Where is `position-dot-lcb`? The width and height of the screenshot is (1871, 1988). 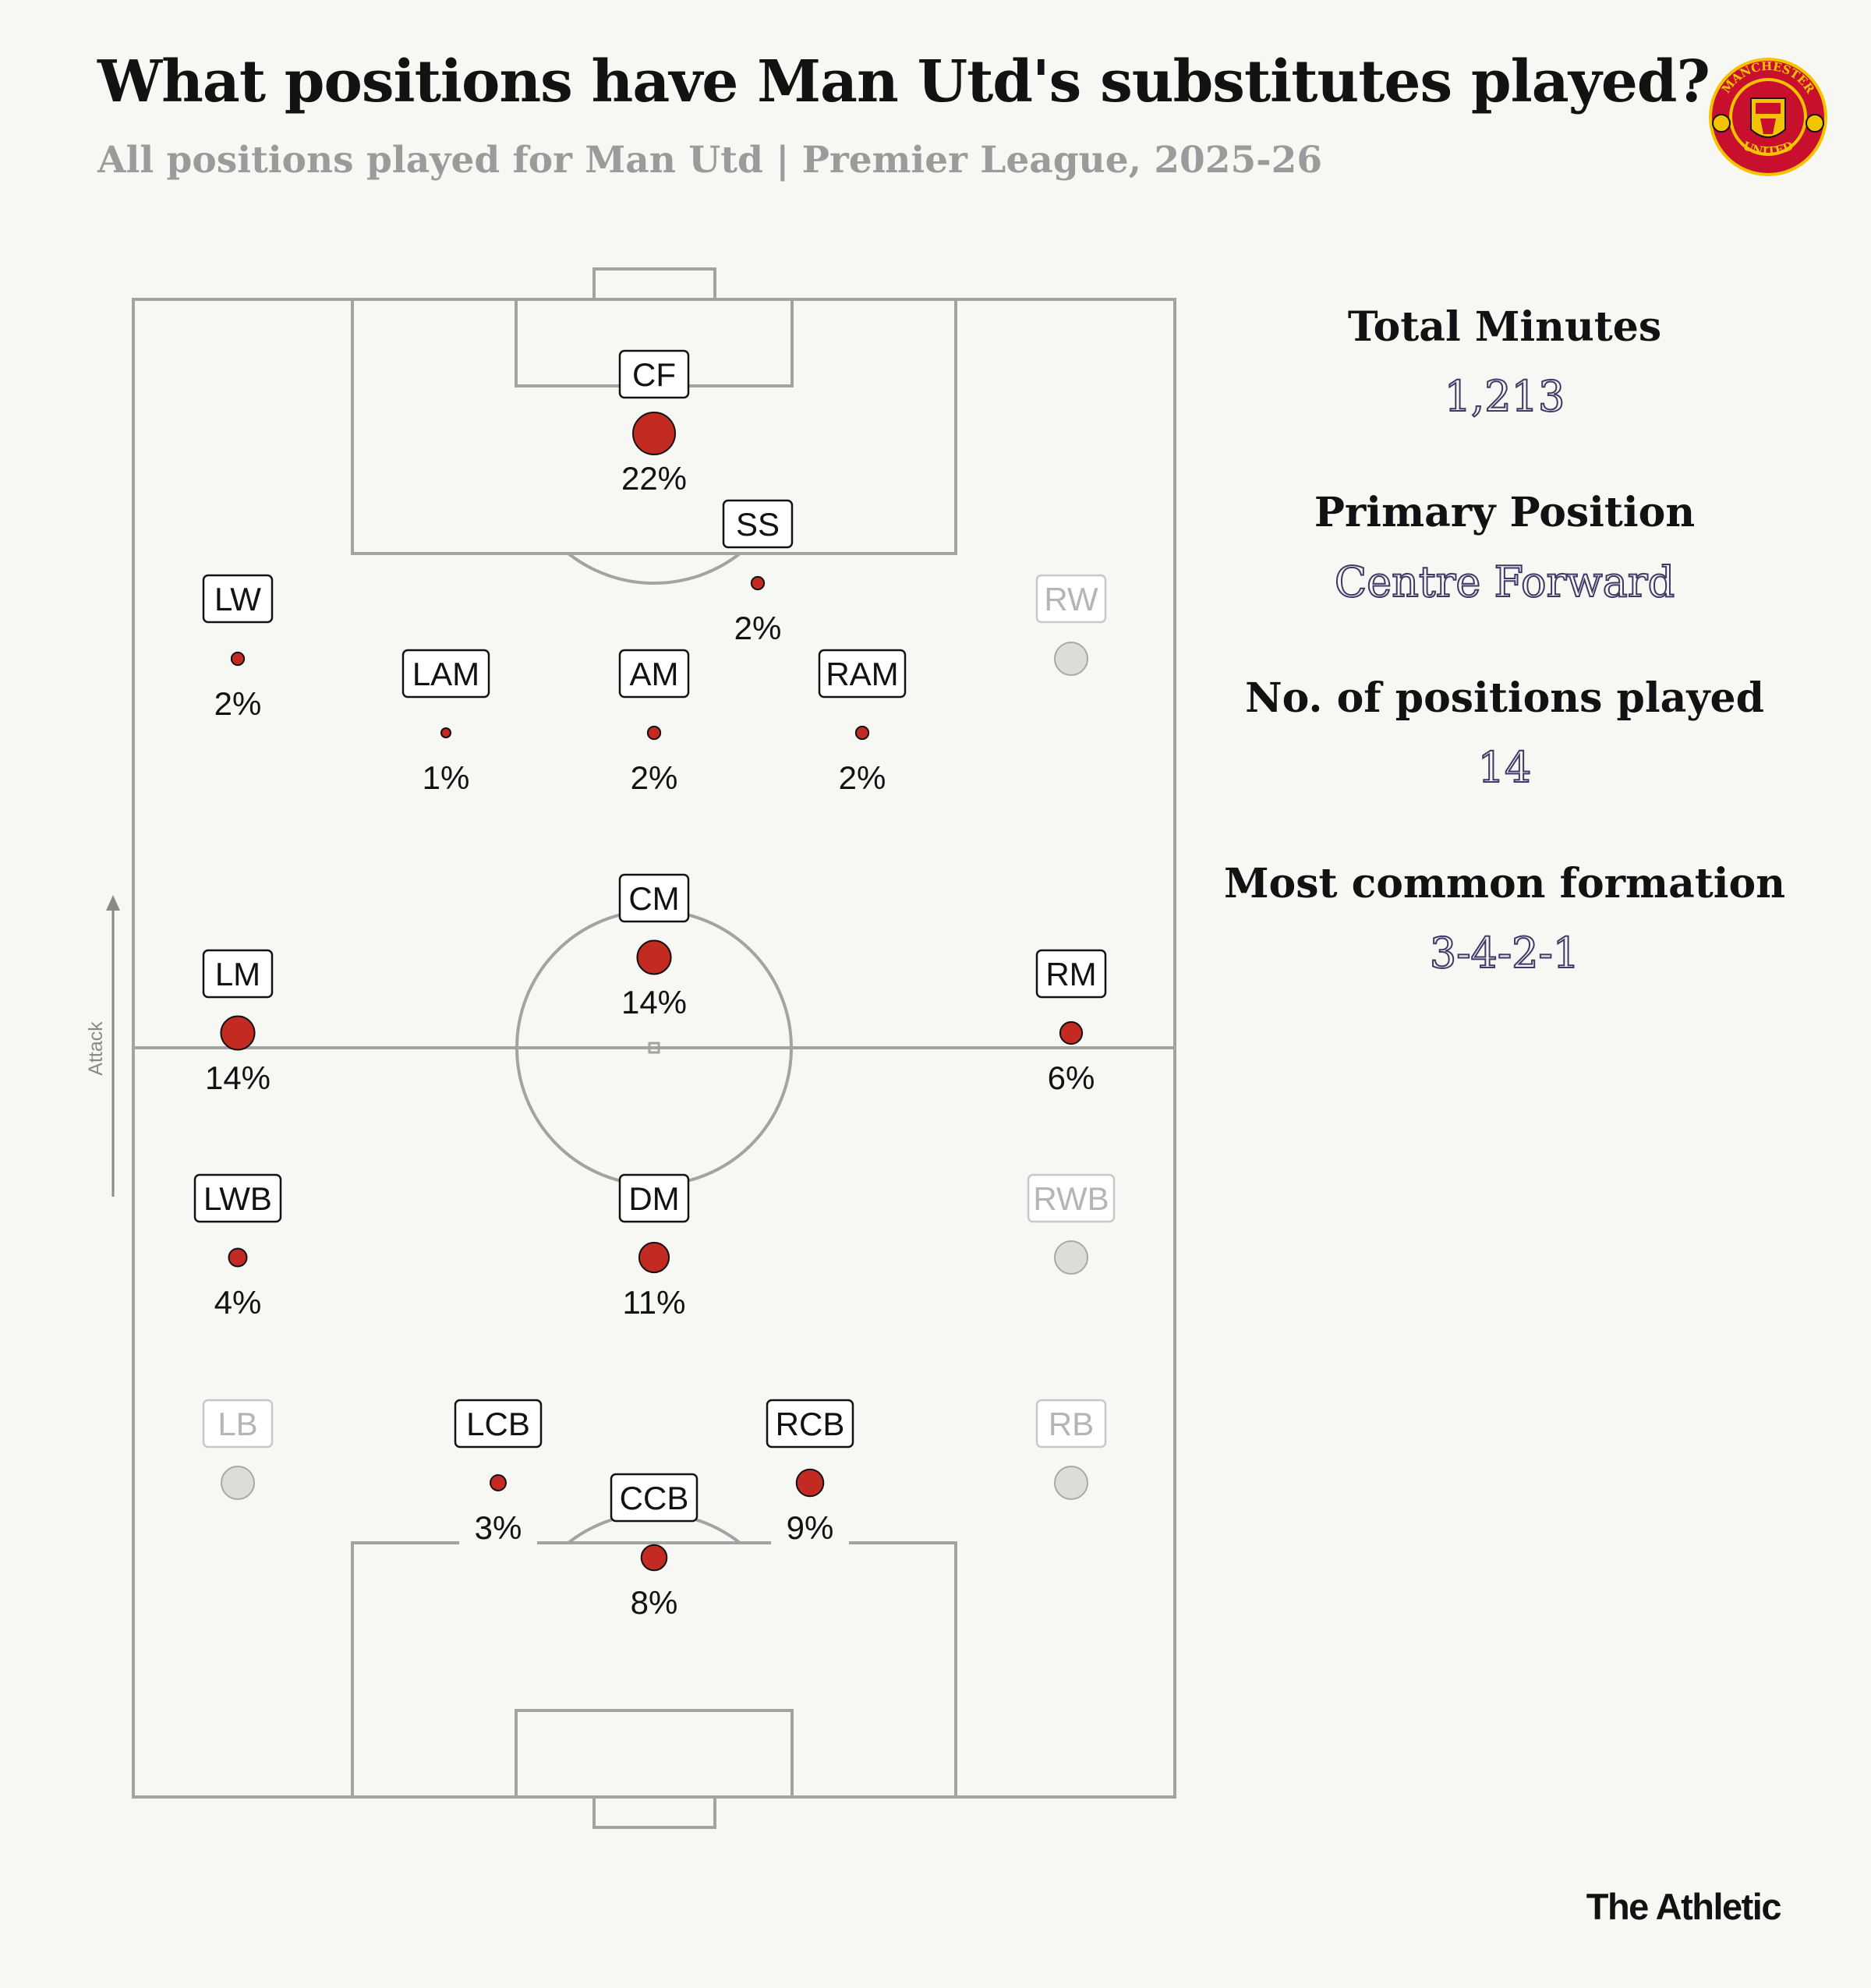
position-dot-lcb is located at coordinates (498, 1482).